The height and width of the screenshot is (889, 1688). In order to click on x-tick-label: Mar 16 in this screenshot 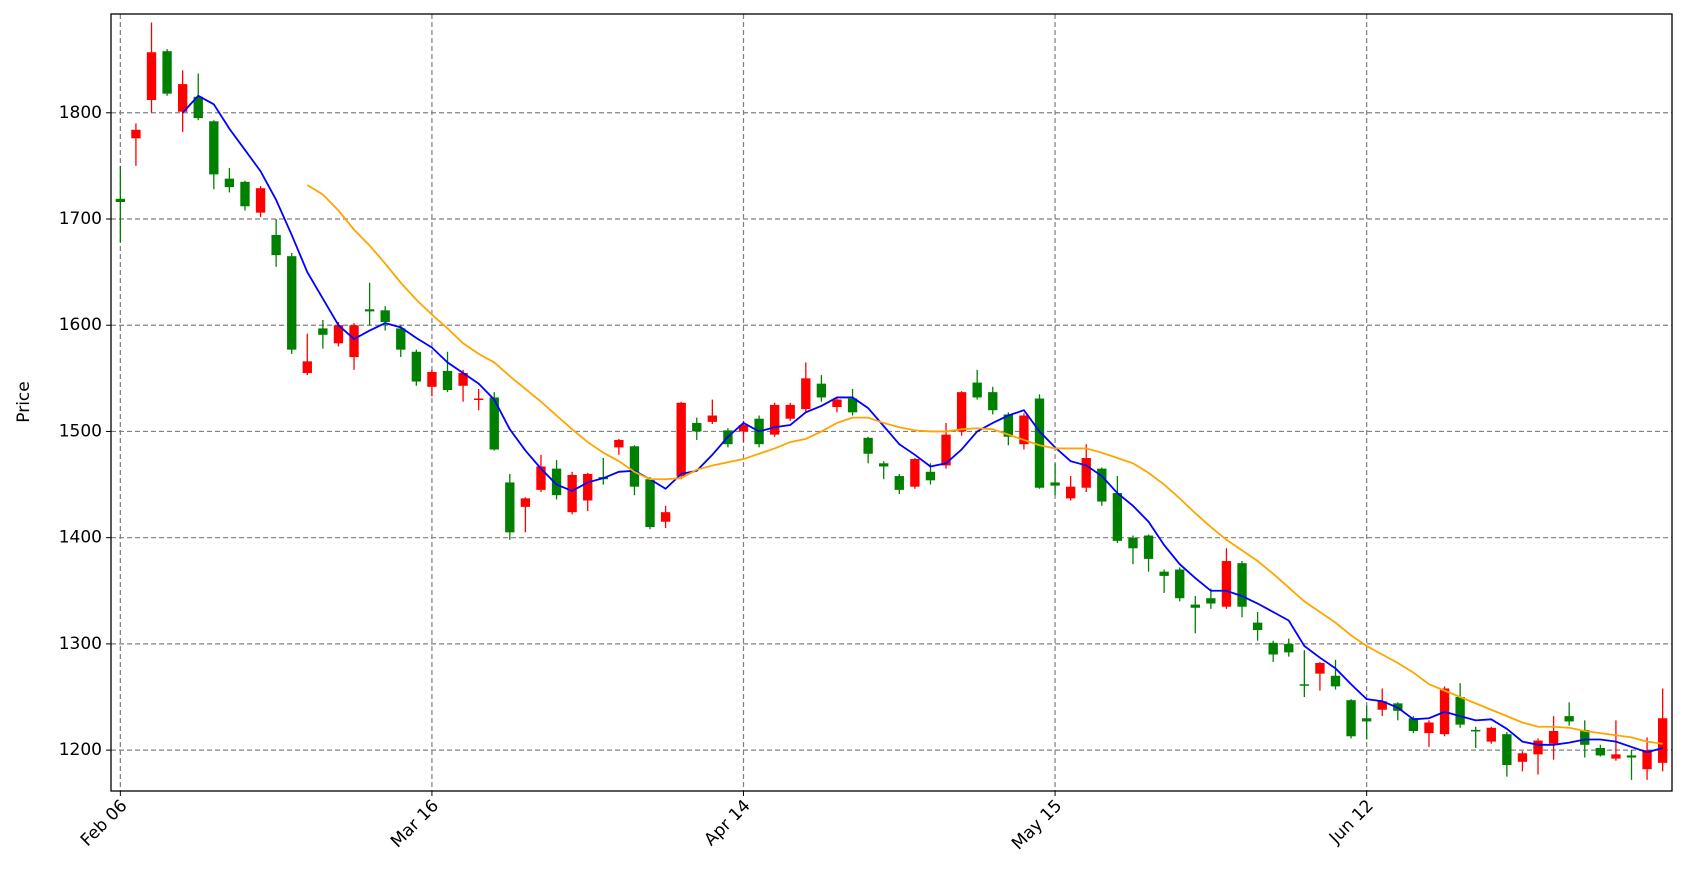, I will do `click(415, 824)`.